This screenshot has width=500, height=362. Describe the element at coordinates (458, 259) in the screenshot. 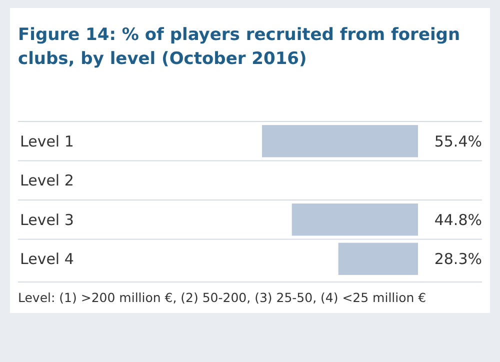

I see `data-label: 28.3%` at that location.